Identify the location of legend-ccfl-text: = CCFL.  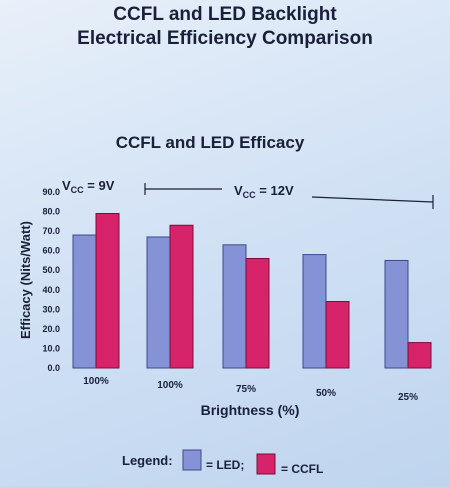
(302, 469).